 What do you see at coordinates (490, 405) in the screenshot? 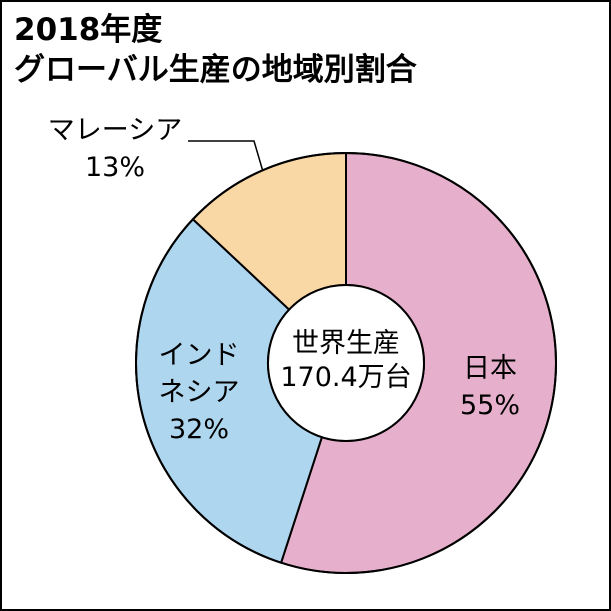
I see `slice-label-0-line: 55%` at bounding box center [490, 405].